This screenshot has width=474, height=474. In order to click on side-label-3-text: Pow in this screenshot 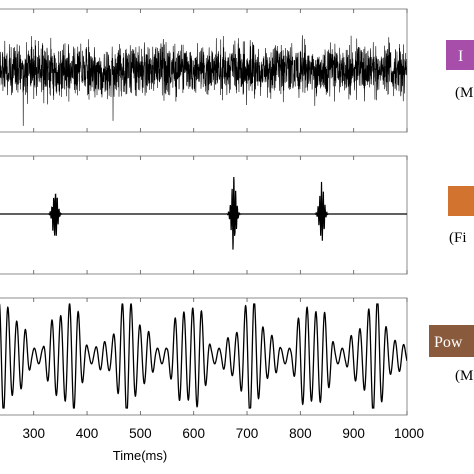, I will do `click(448, 342)`.